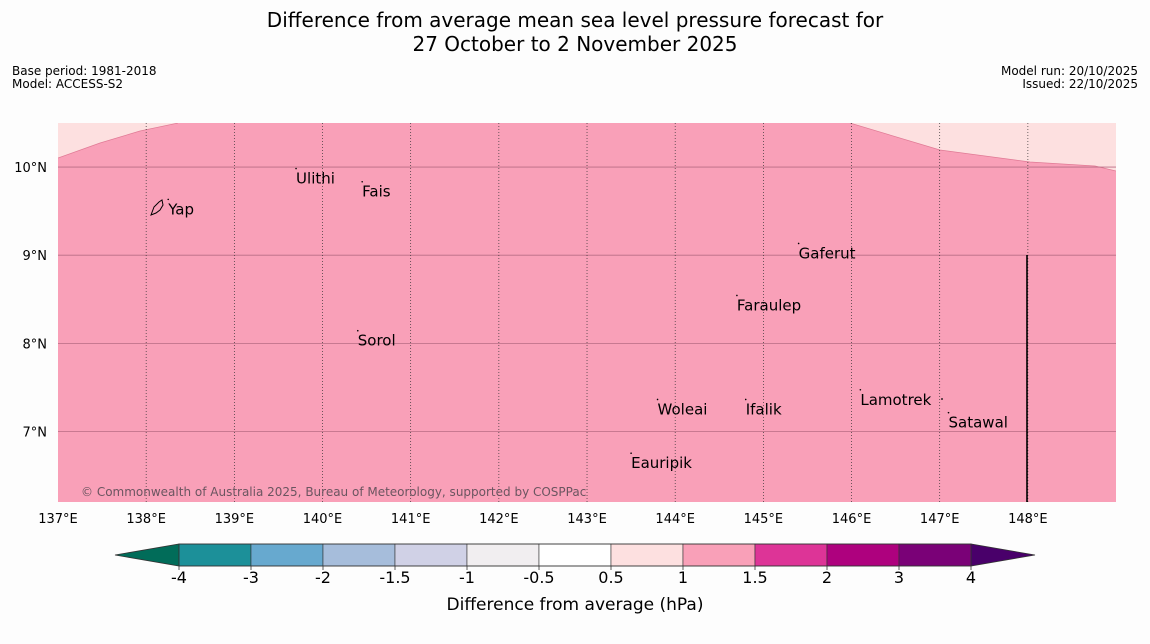 This screenshot has height=644, width=1150. What do you see at coordinates (827, 577) in the screenshot?
I see `colorbar-tick-label: 2` at bounding box center [827, 577].